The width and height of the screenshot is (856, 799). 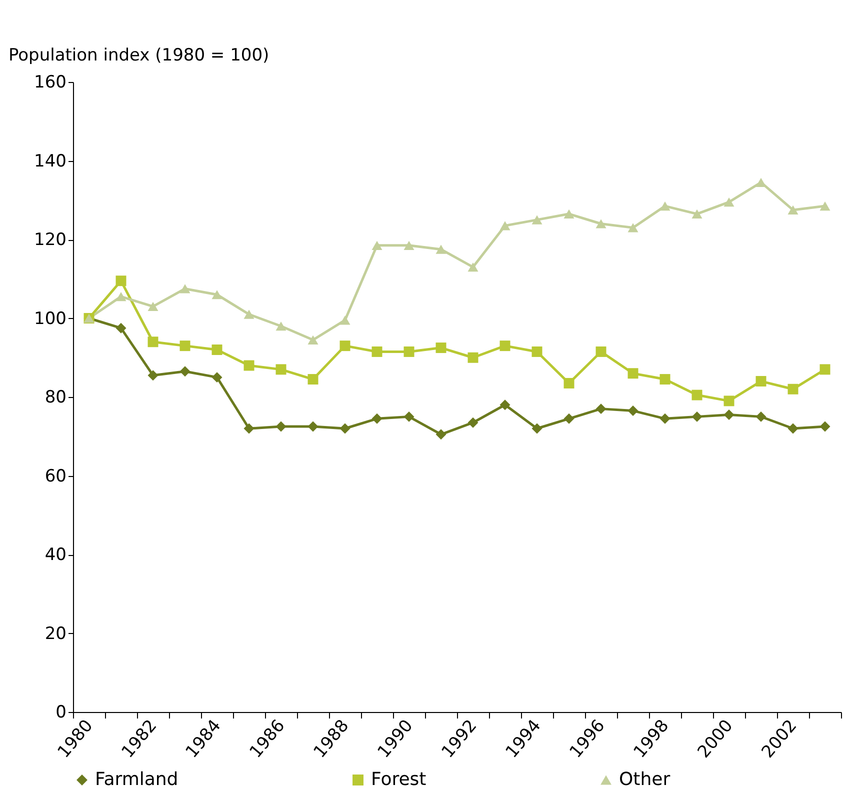 What do you see at coordinates (139, 56) in the screenshot?
I see `y-axis-title: Population index (1980 = 100)` at bounding box center [139, 56].